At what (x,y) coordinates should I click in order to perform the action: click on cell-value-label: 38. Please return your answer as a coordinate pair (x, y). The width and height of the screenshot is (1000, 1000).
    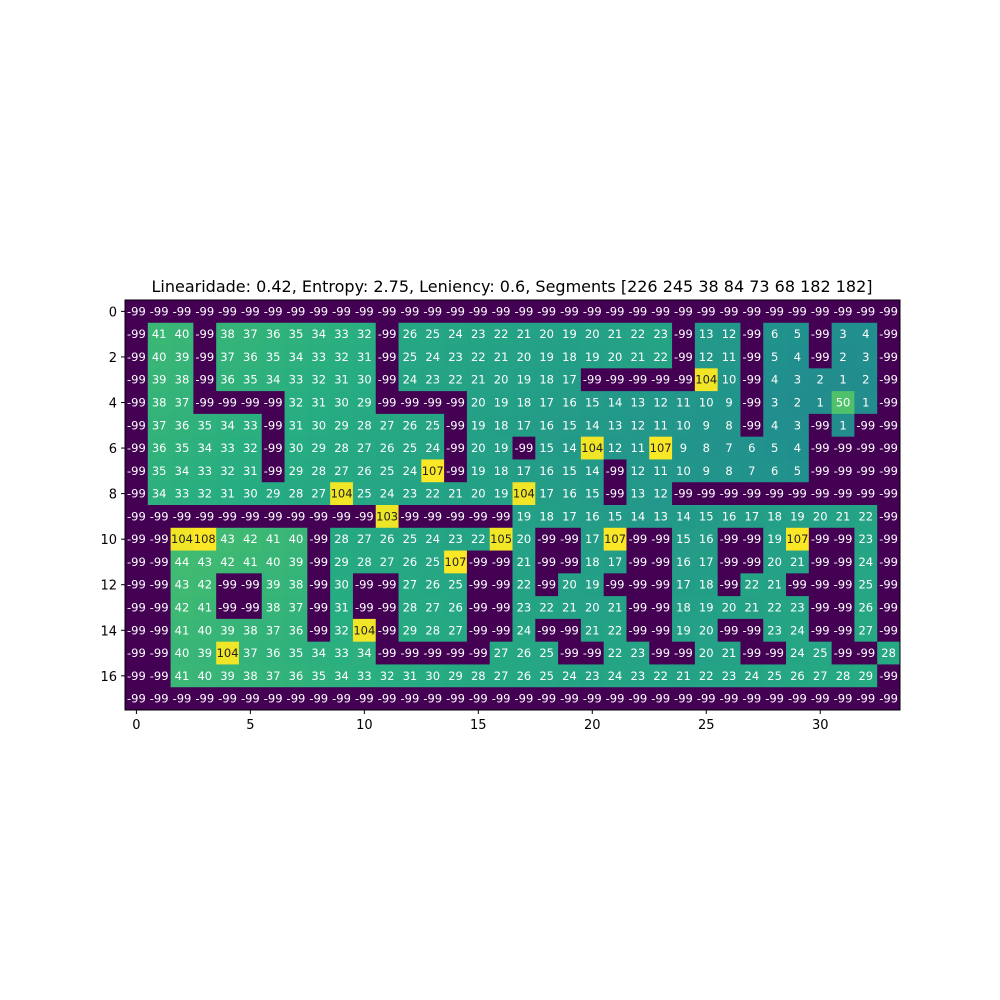
    Looking at the image, I should click on (182, 380).